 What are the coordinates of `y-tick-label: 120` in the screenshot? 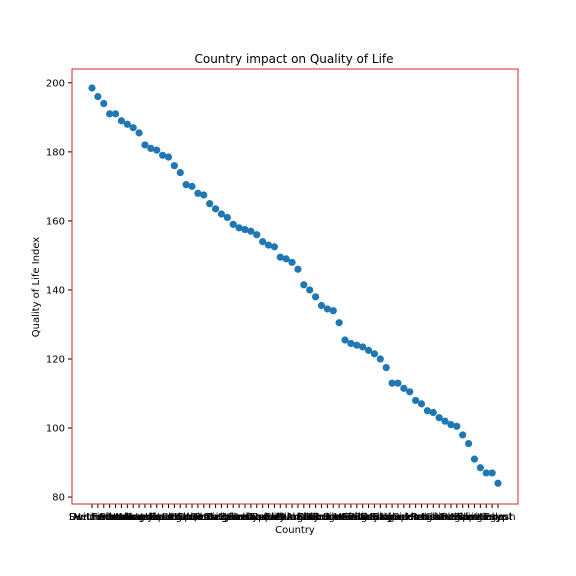 It's located at (55, 360).